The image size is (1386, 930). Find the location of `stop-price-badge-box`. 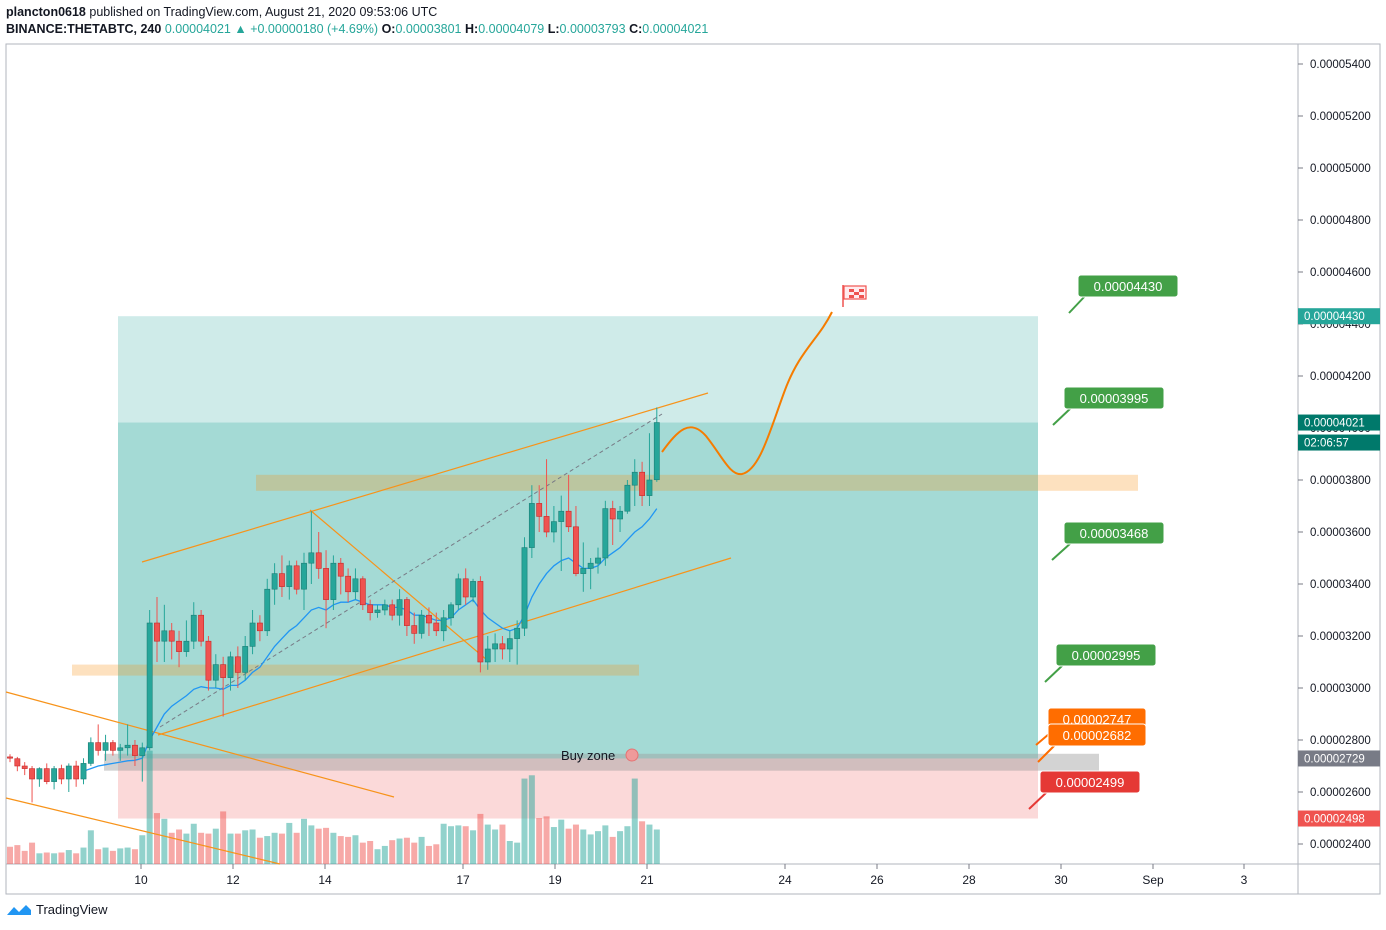

stop-price-badge-box is located at coordinates (1339, 818).